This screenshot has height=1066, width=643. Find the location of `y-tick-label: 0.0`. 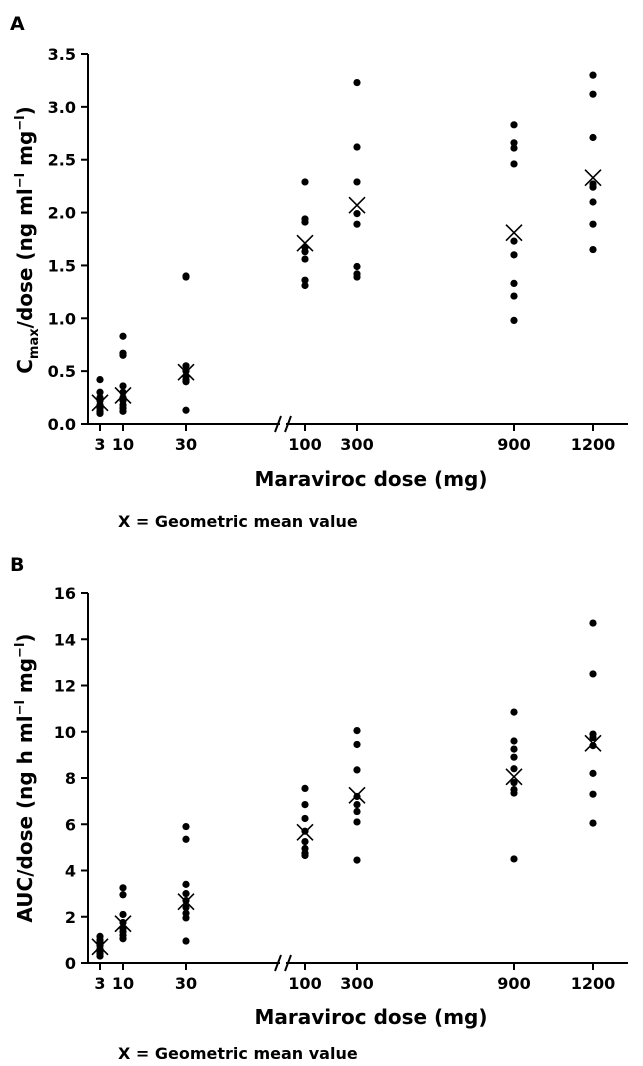

y-tick-label: 0.0 is located at coordinates (62, 424).